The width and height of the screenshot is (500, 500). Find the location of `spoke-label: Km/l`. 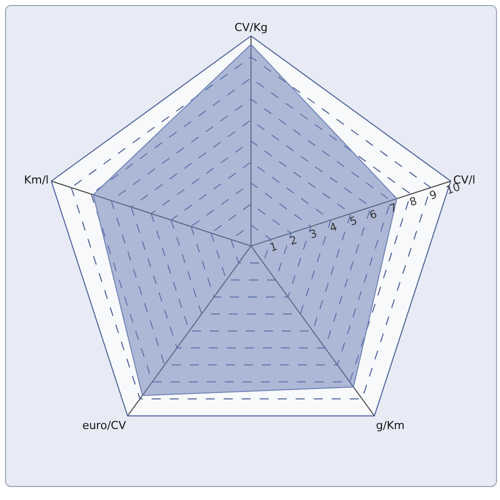

spoke-label: Km/l is located at coordinates (36, 179).